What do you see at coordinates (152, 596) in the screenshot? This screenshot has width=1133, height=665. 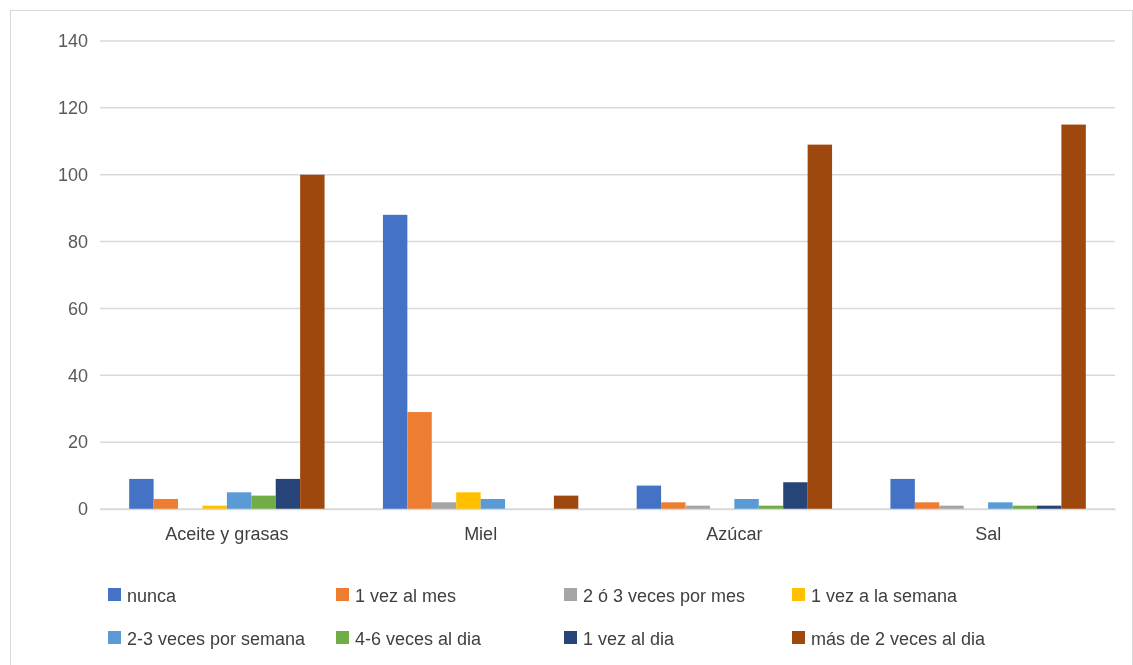 I see `legend-label: nunca` at bounding box center [152, 596].